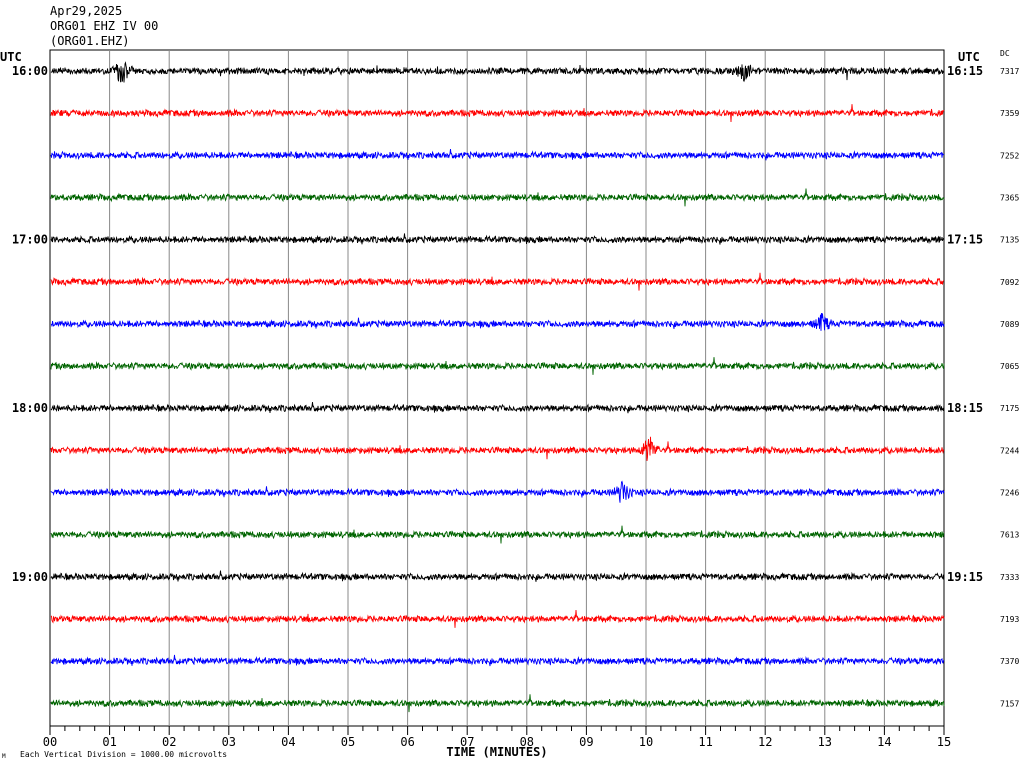 This screenshot has height=768, width=1024. I want to click on x-tick-label-01: 01, so click(109, 742).